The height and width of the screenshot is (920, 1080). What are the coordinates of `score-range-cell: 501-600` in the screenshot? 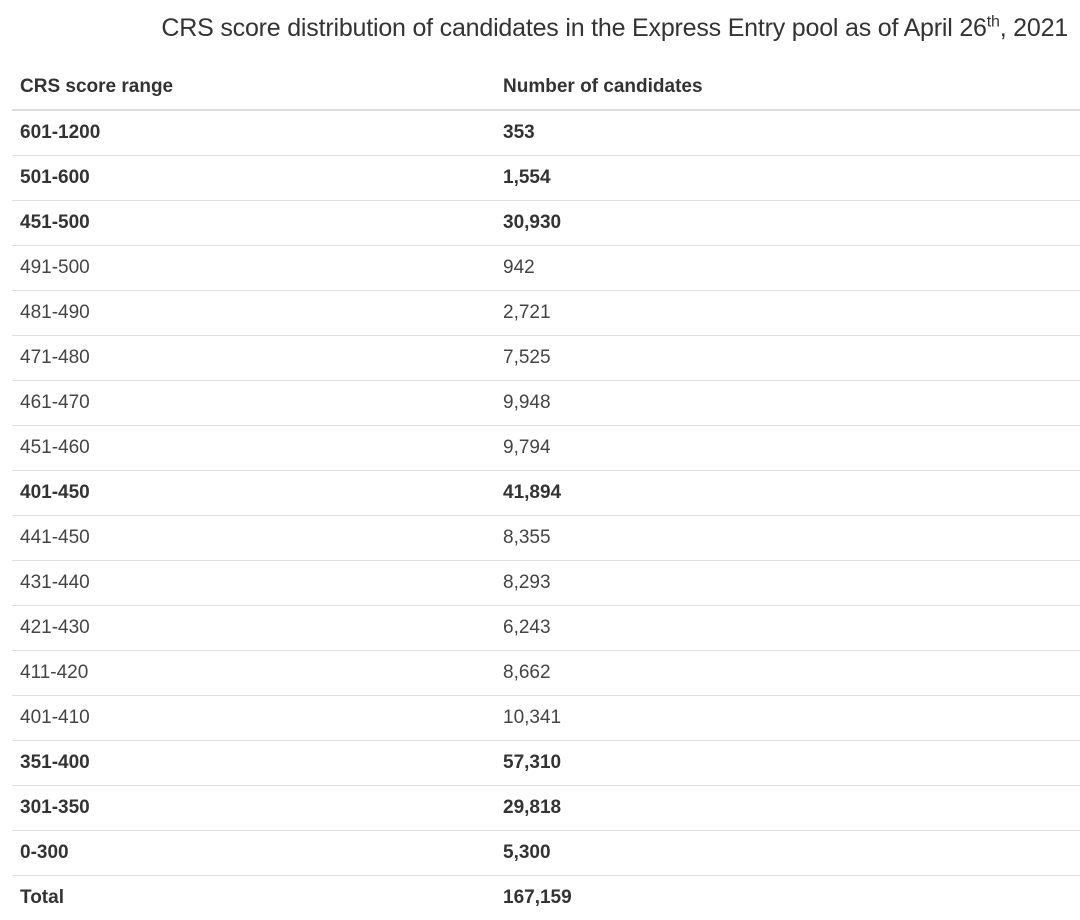 It's located at (253, 178).